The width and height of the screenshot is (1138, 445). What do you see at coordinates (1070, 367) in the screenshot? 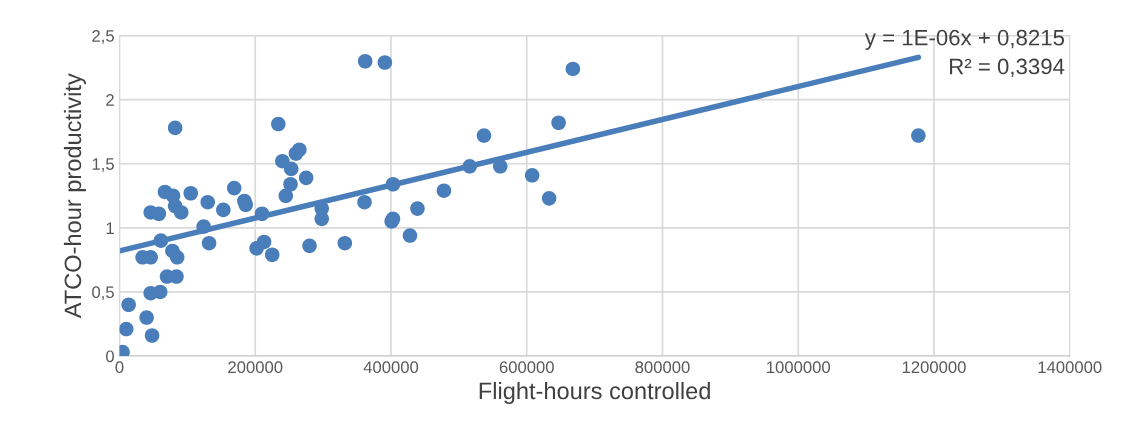
I see `x-tick-label: 1400000` at bounding box center [1070, 367].